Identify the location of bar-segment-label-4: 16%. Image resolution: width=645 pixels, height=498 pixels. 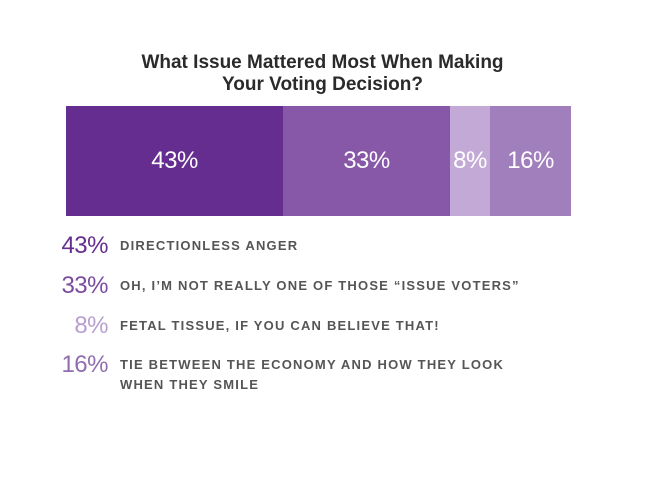
(530, 160).